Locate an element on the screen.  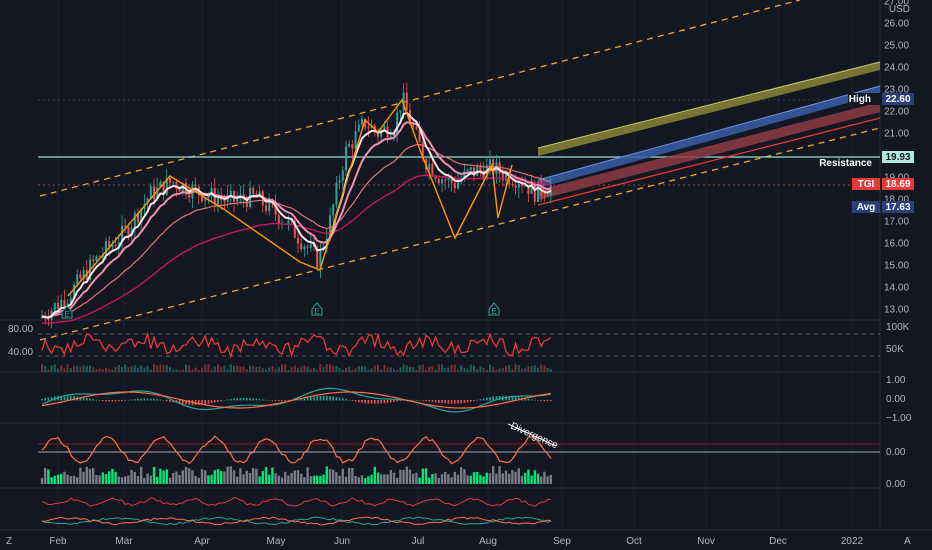
lower-green-line is located at coordinates (296, 521).